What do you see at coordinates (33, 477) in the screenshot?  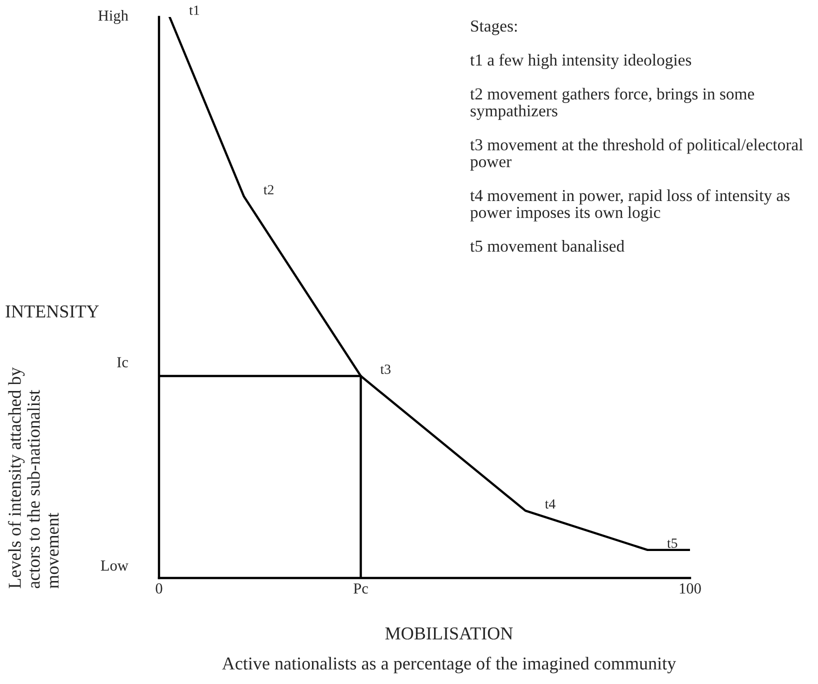 I see `text: Levels of intensity attached by actors to the sub-nationalist movement` at bounding box center [33, 477].